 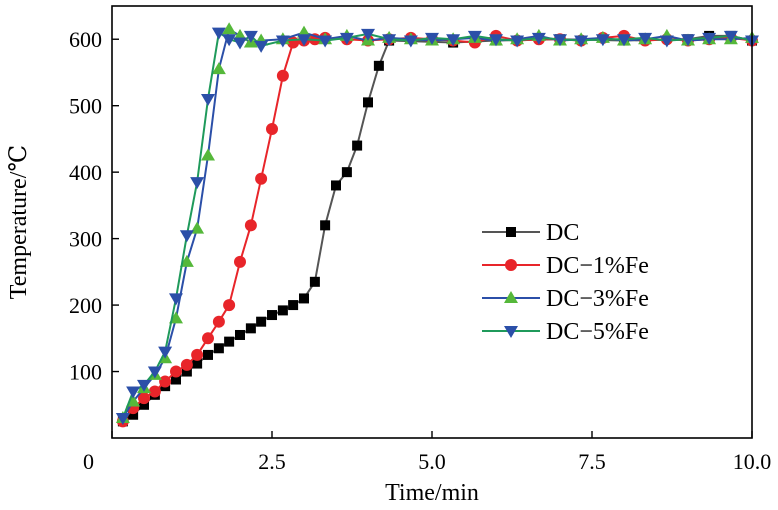 What do you see at coordinates (85, 106) in the screenshot?
I see `y-tick-label: 500` at bounding box center [85, 106].